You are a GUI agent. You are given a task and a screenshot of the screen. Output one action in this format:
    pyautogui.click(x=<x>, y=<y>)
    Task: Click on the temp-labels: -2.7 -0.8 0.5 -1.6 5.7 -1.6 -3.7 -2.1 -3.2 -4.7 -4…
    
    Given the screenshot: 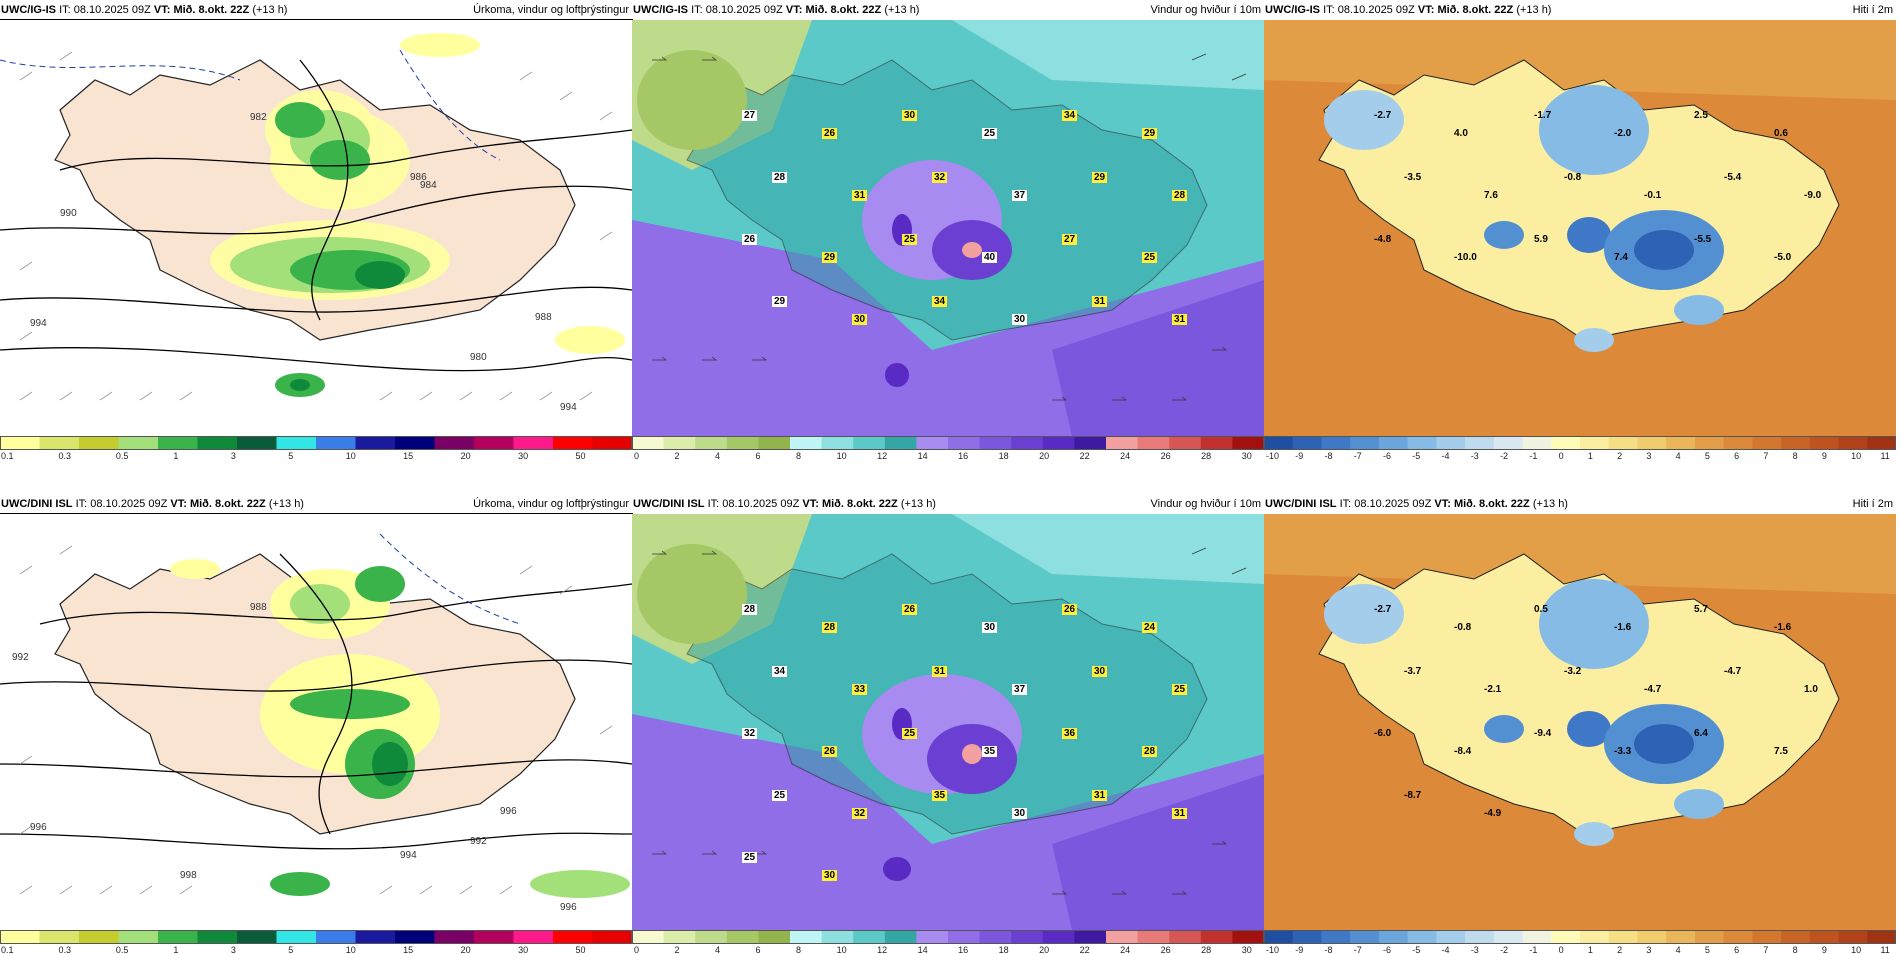 What is the action you would take?
    pyautogui.click(x=1580, y=722)
    